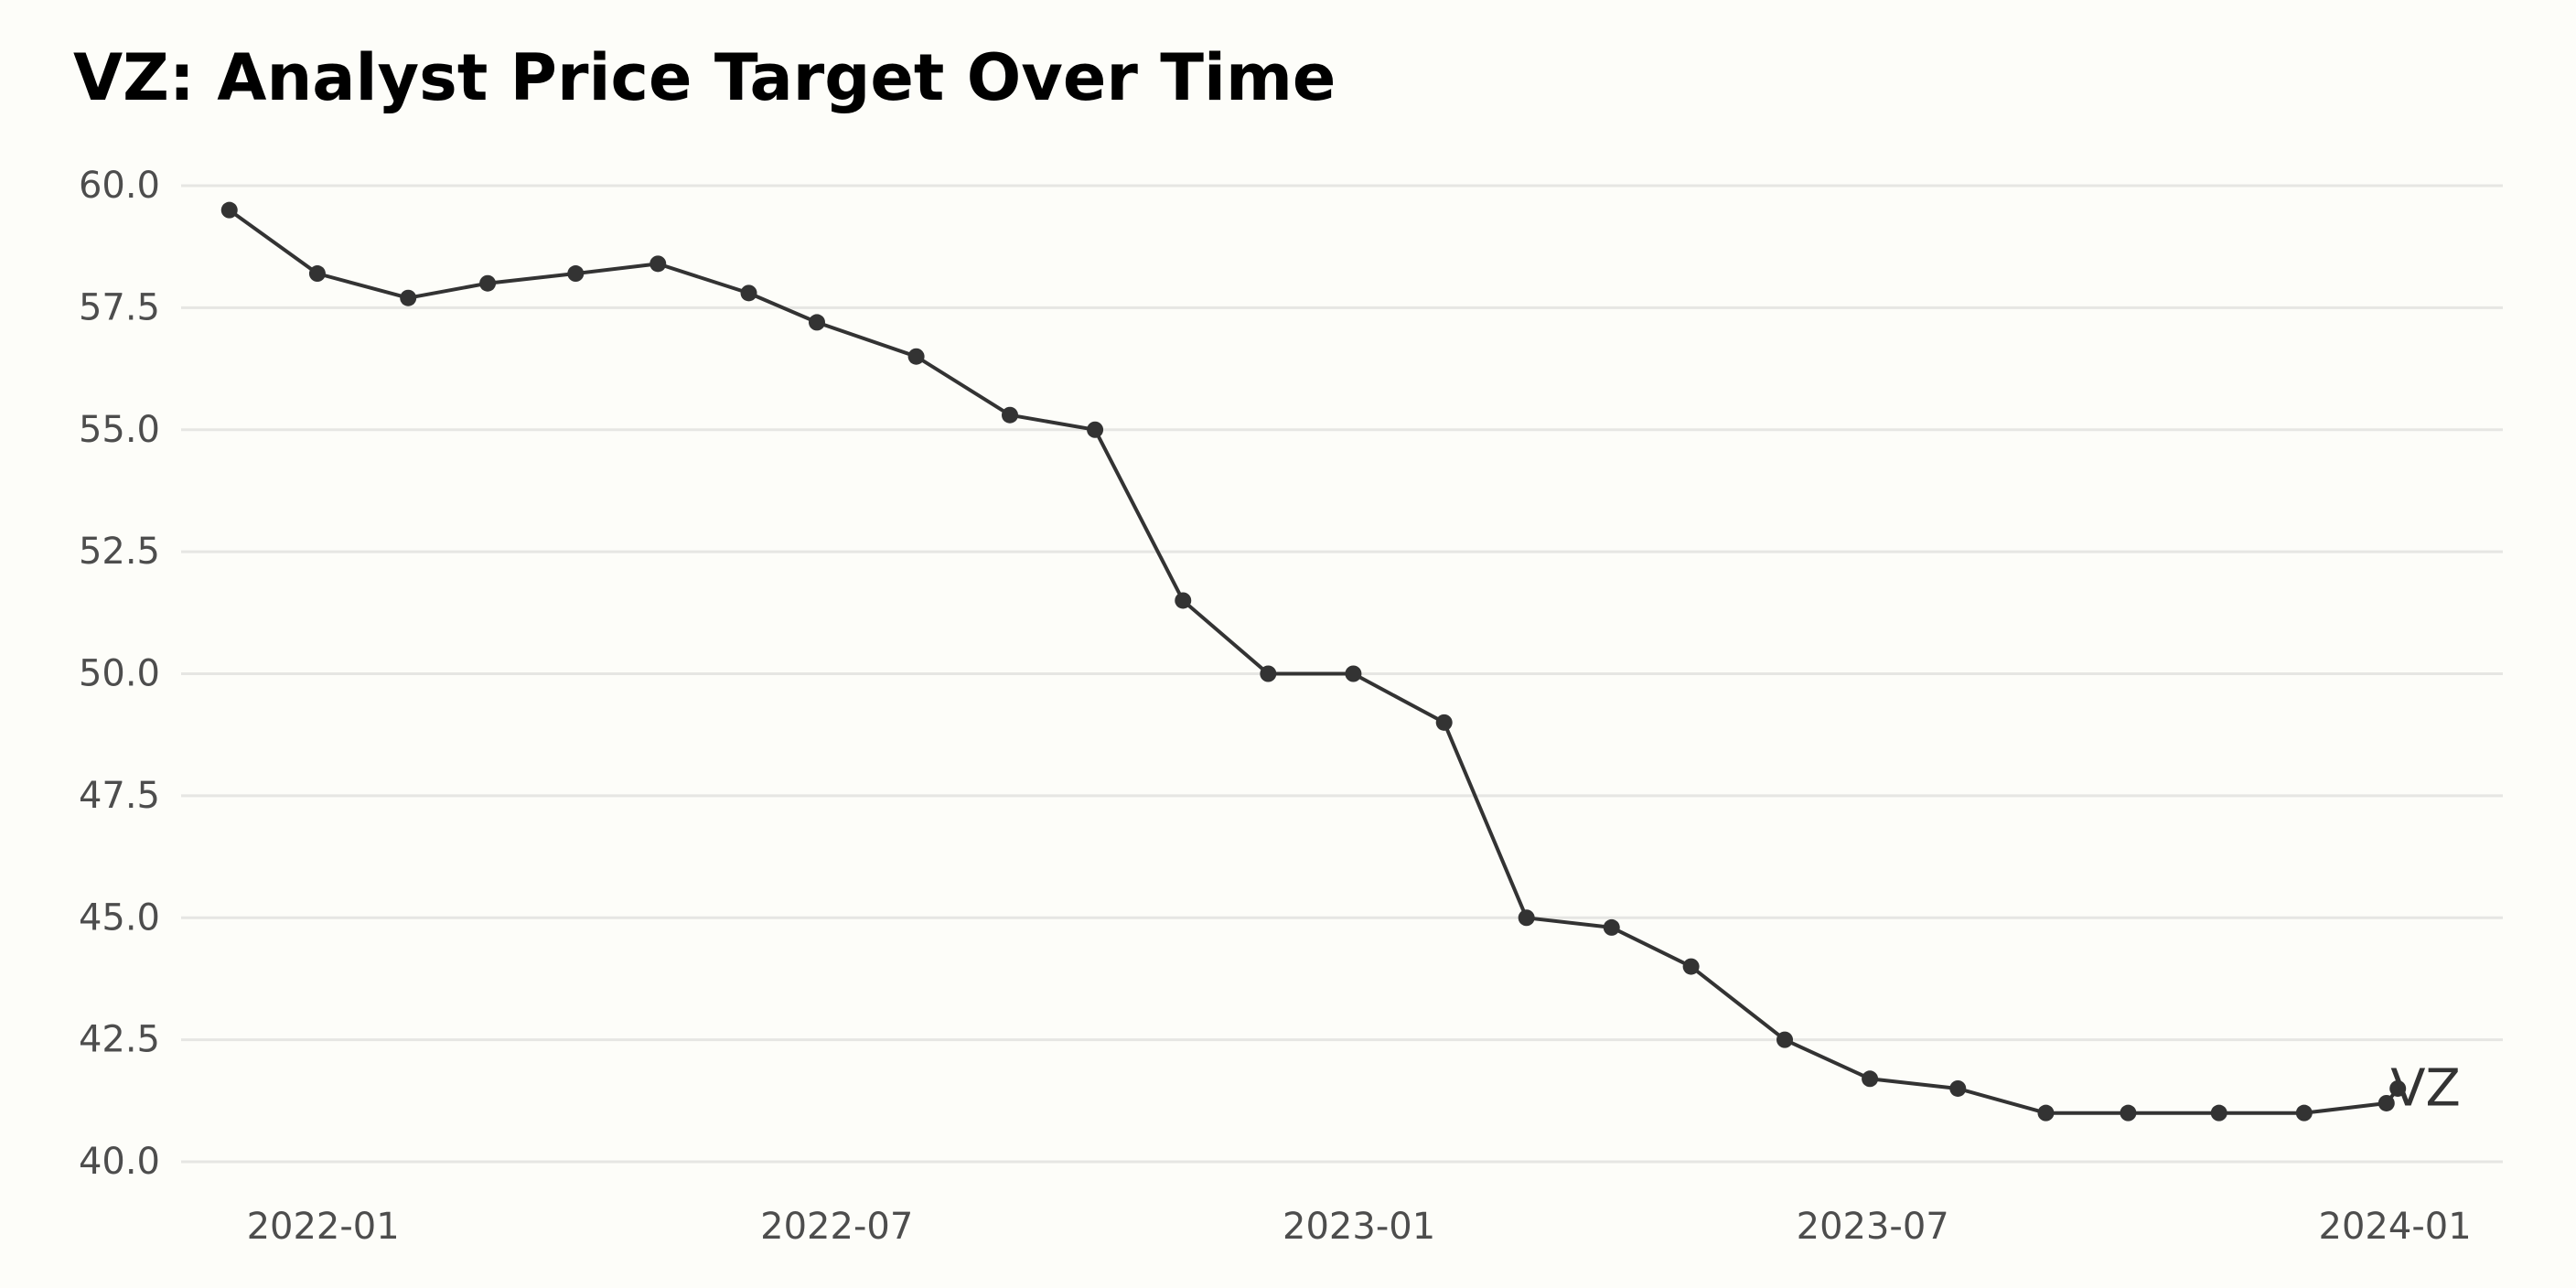 This screenshot has height=1288, width=2576. What do you see at coordinates (324, 1227) in the screenshot?
I see `x-tick-label: 2022-01` at bounding box center [324, 1227].